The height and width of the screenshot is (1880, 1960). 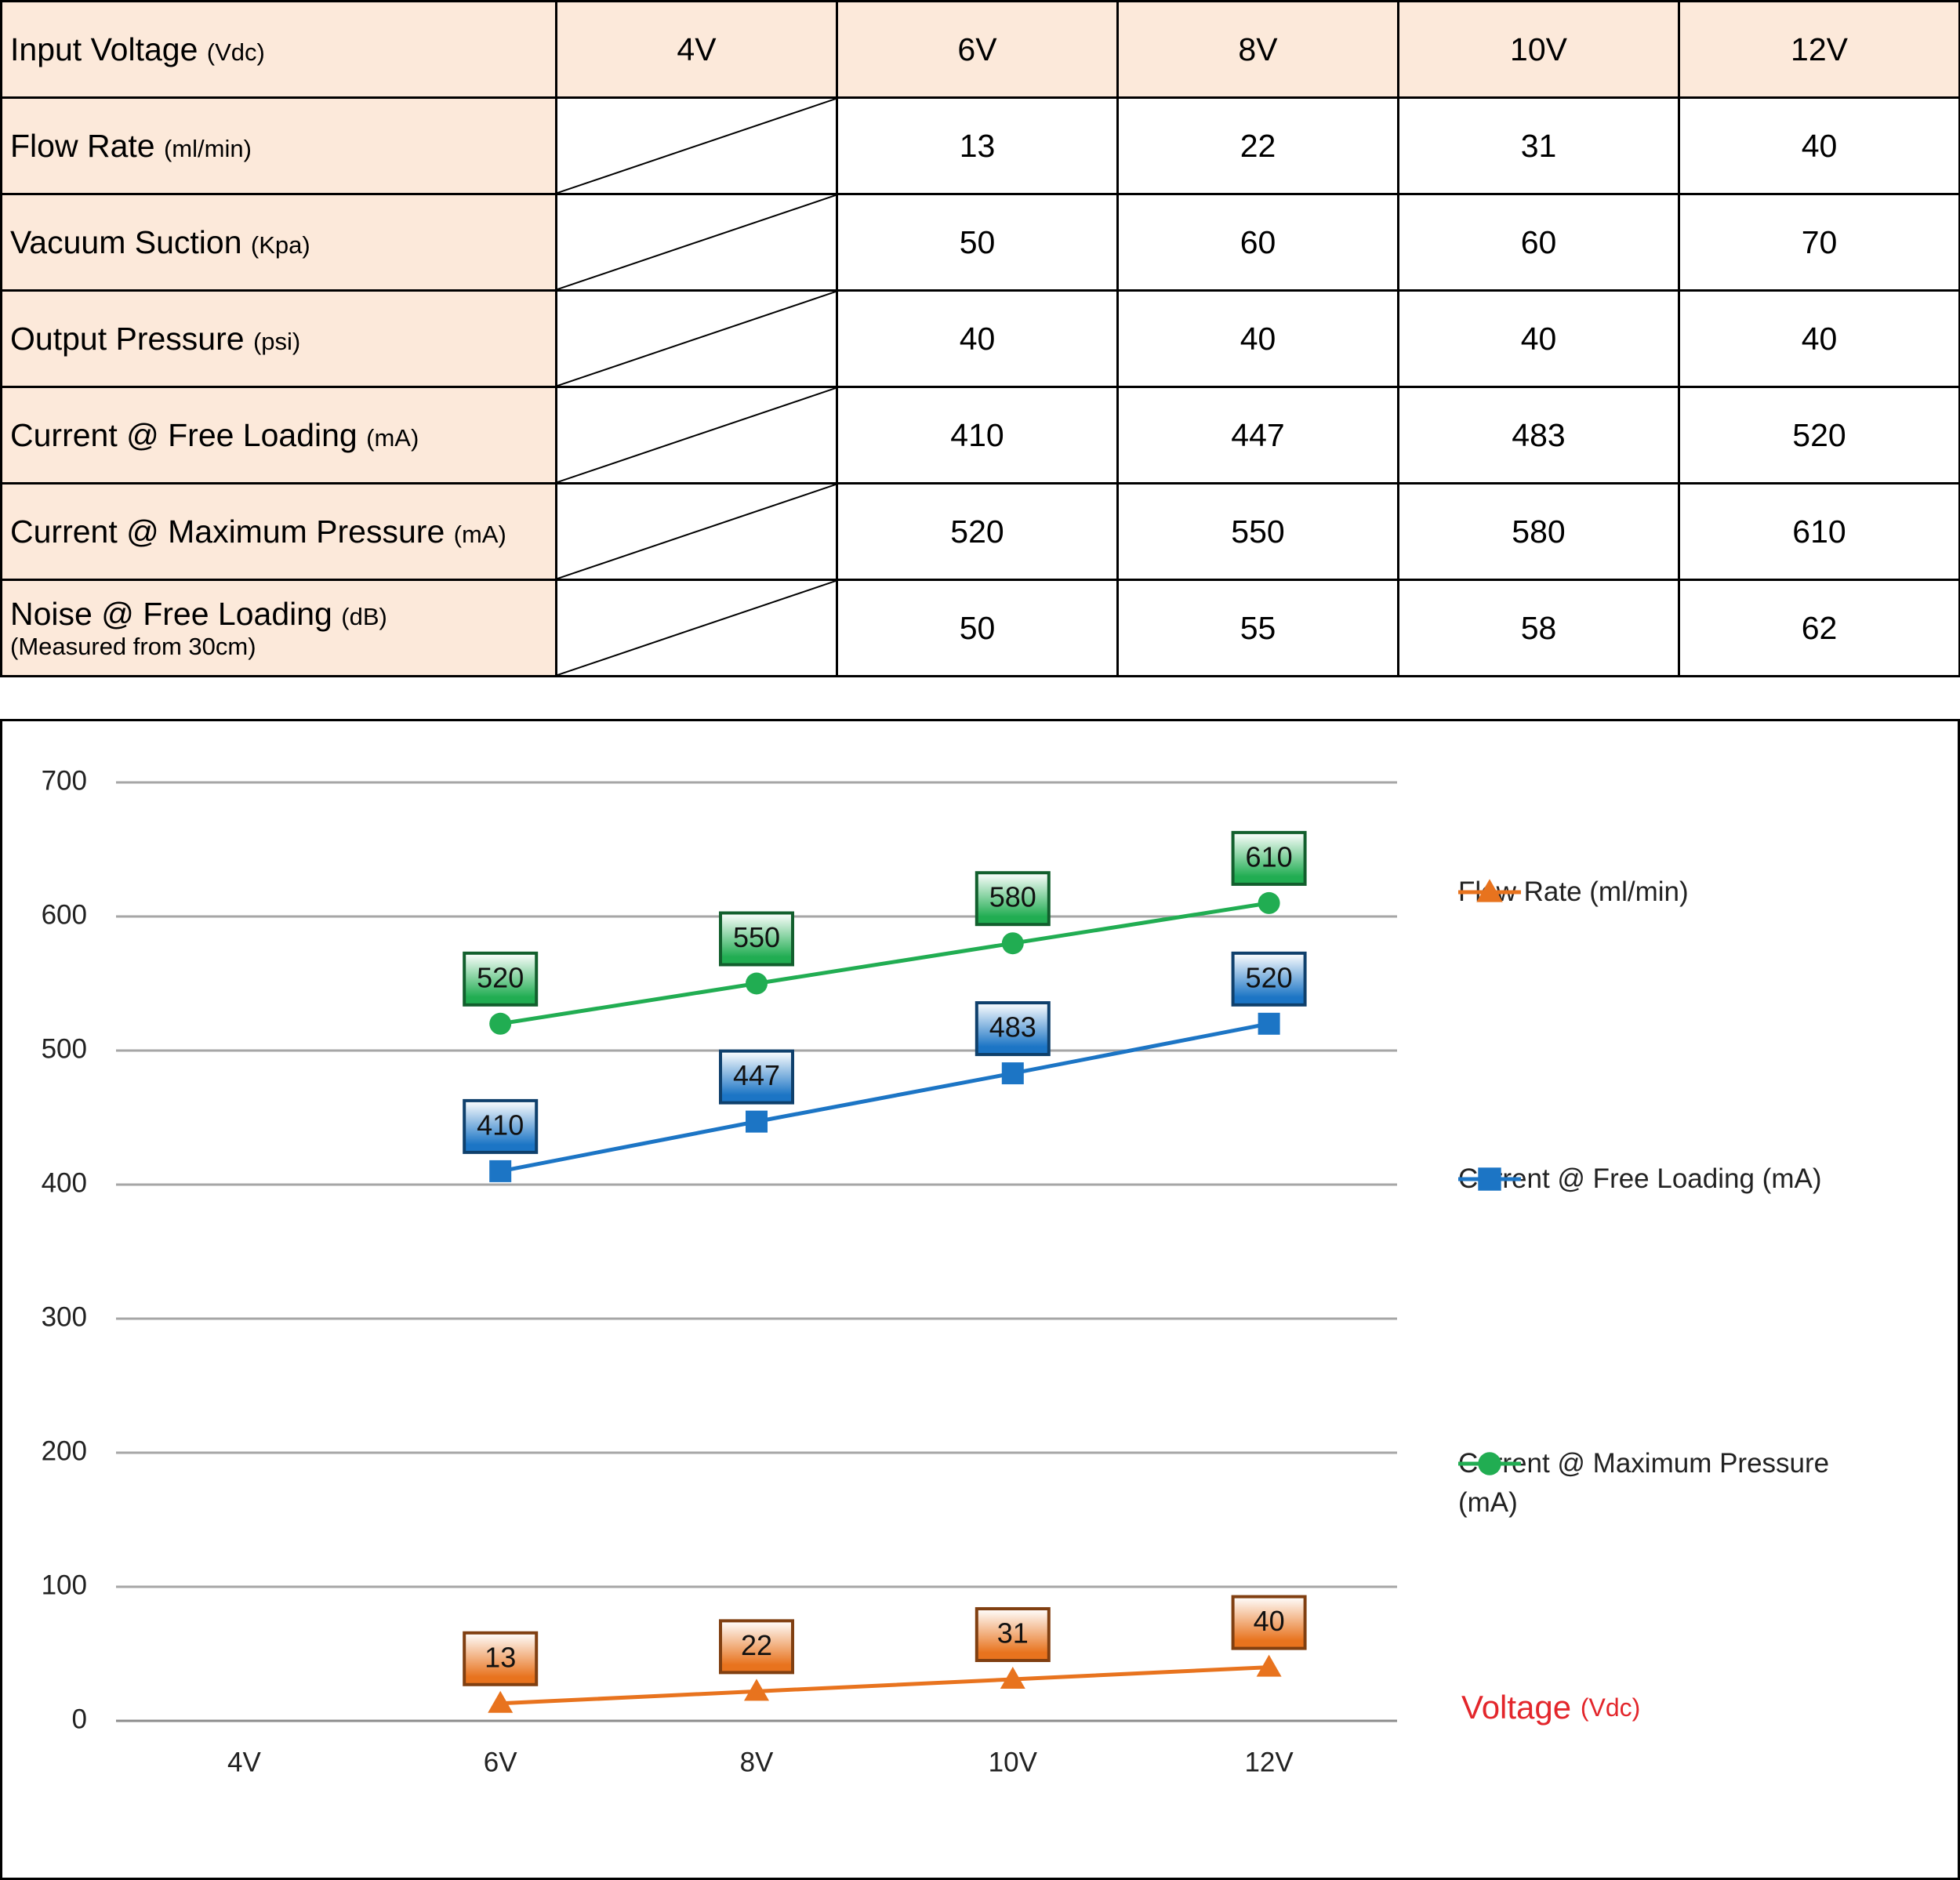 What do you see at coordinates (235, 52) in the screenshot?
I see `row-unit: (Vdc)` at bounding box center [235, 52].